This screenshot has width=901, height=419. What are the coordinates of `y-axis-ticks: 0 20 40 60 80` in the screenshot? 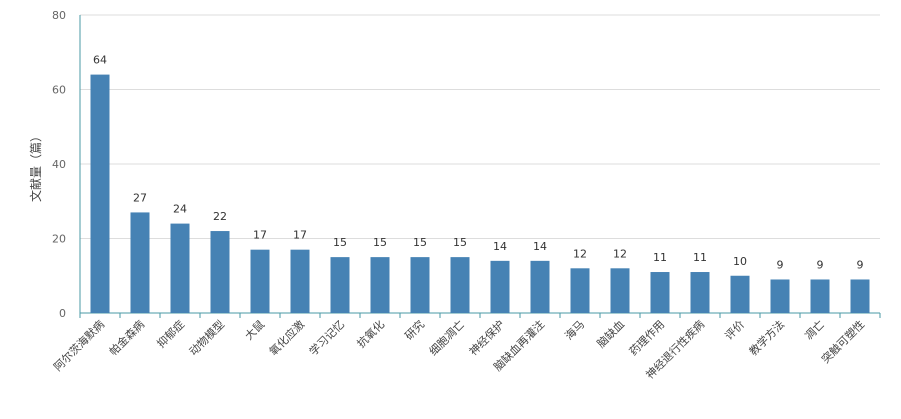 It's located at (59, 164).